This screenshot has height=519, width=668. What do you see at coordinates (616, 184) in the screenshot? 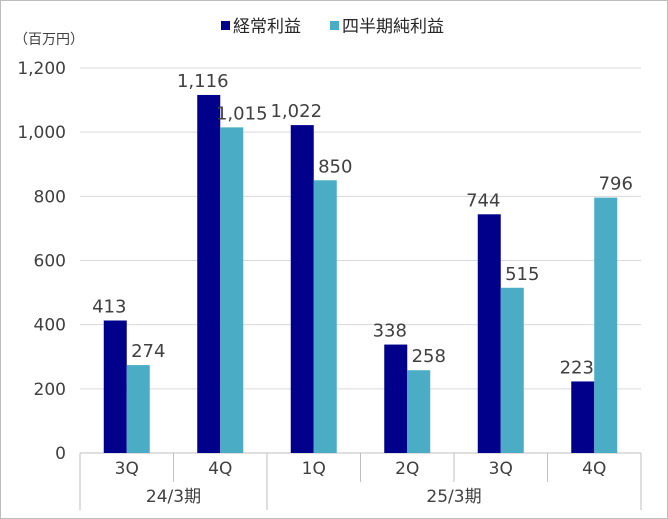
I see `data-label: 796` at bounding box center [616, 184].